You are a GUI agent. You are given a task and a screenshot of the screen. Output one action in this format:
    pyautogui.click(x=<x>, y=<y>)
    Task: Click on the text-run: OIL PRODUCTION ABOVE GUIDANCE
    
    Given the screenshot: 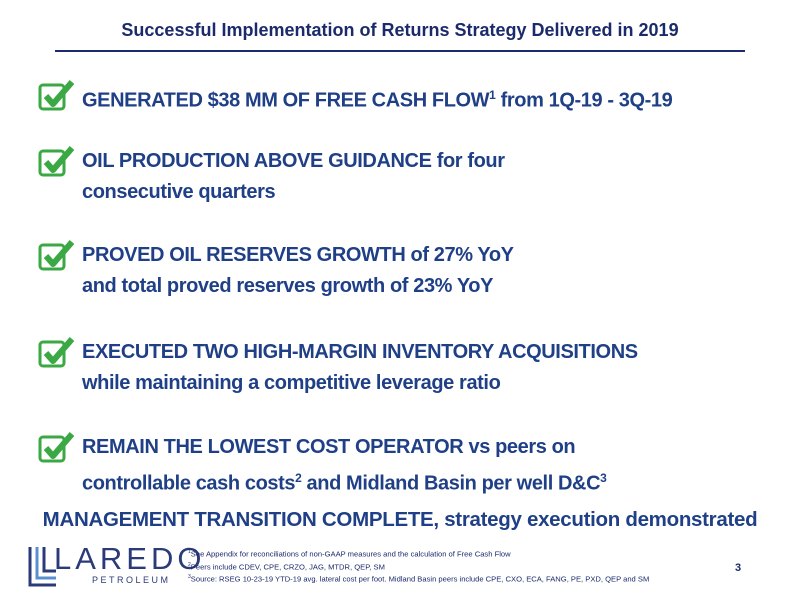 What is the action you would take?
    pyautogui.click(x=257, y=161)
    